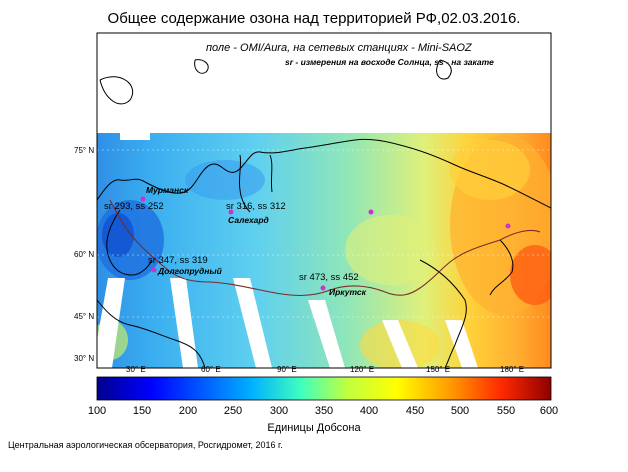 This screenshot has height=472, width=628. I want to click on colorbar-tick: 350, so click(324, 411).